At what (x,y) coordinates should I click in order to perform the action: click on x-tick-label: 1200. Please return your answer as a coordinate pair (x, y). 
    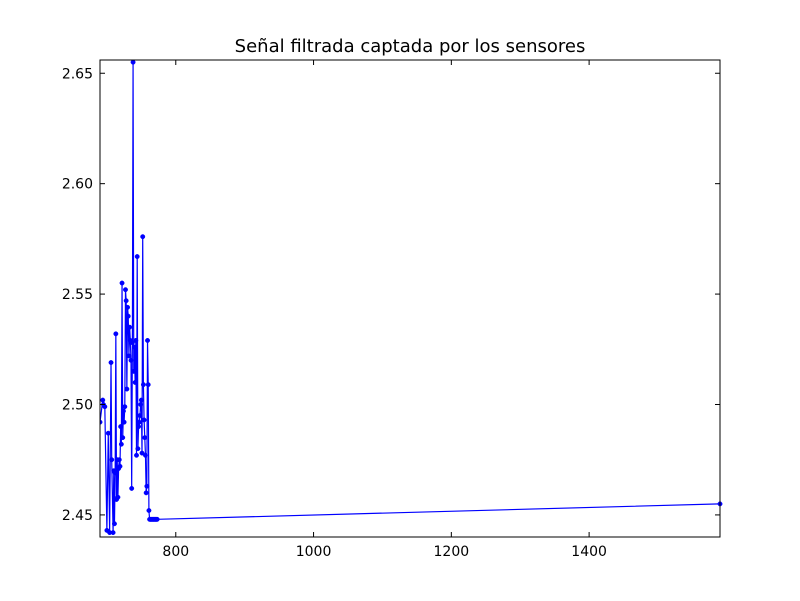
    Looking at the image, I should click on (452, 552).